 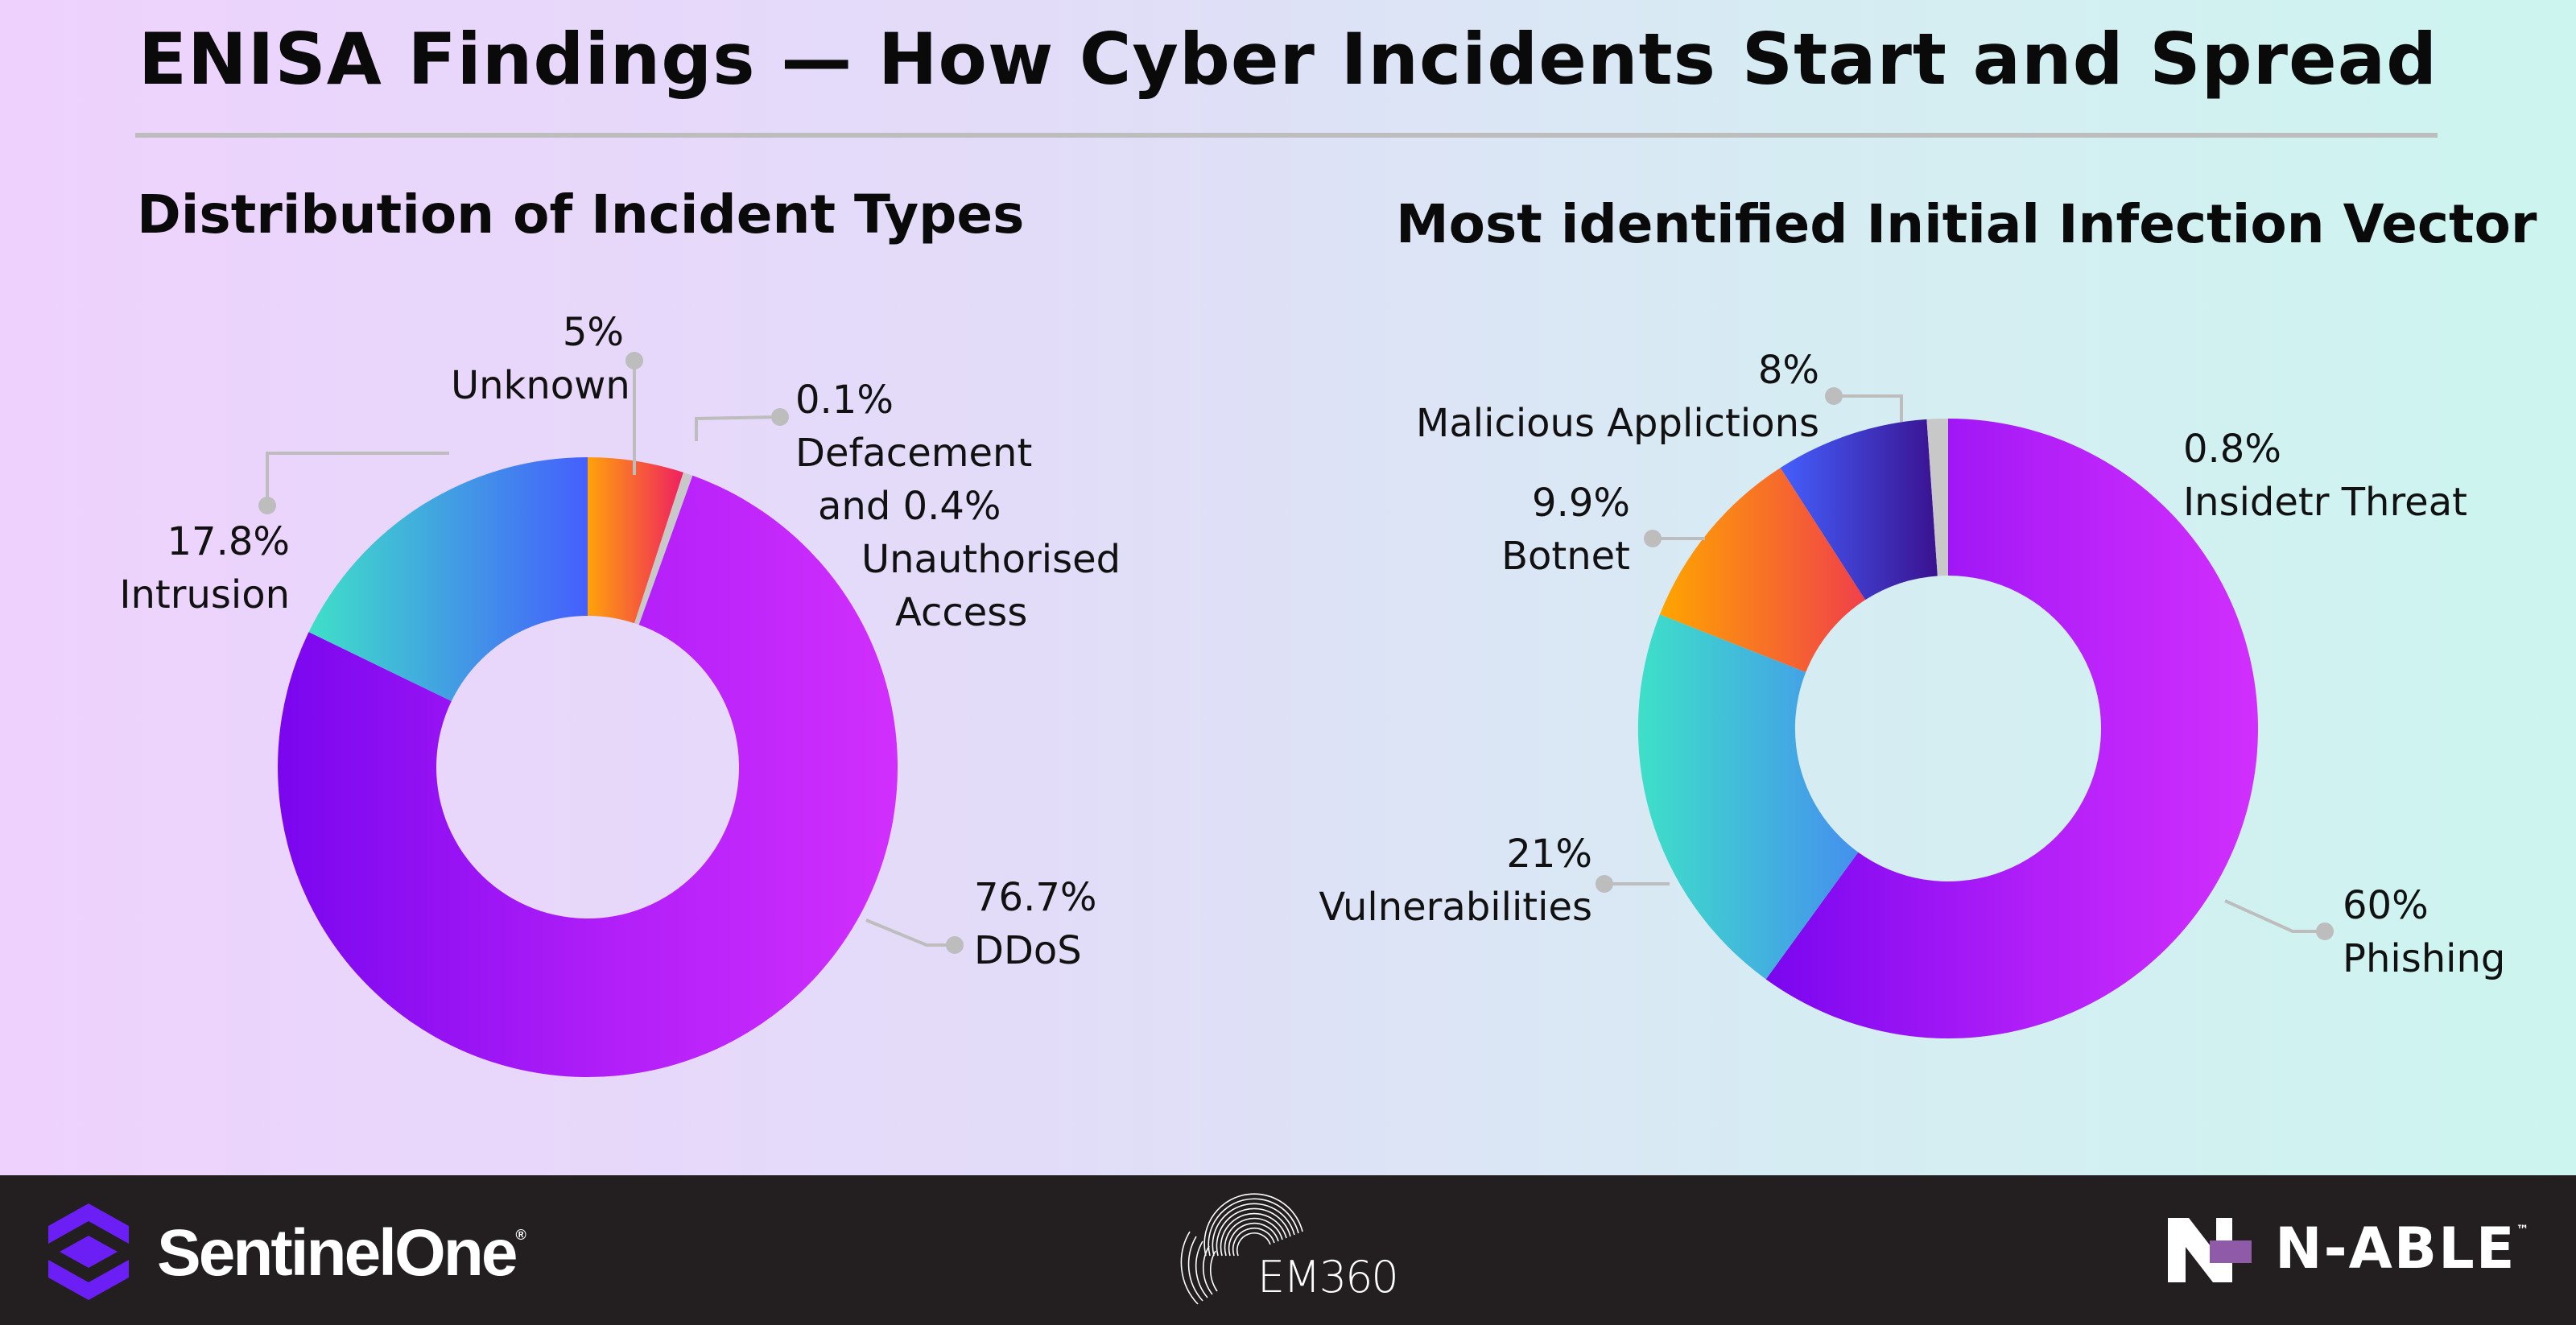 I want to click on label-botnet: 9.9% Botnet, so click(x=1547, y=530).